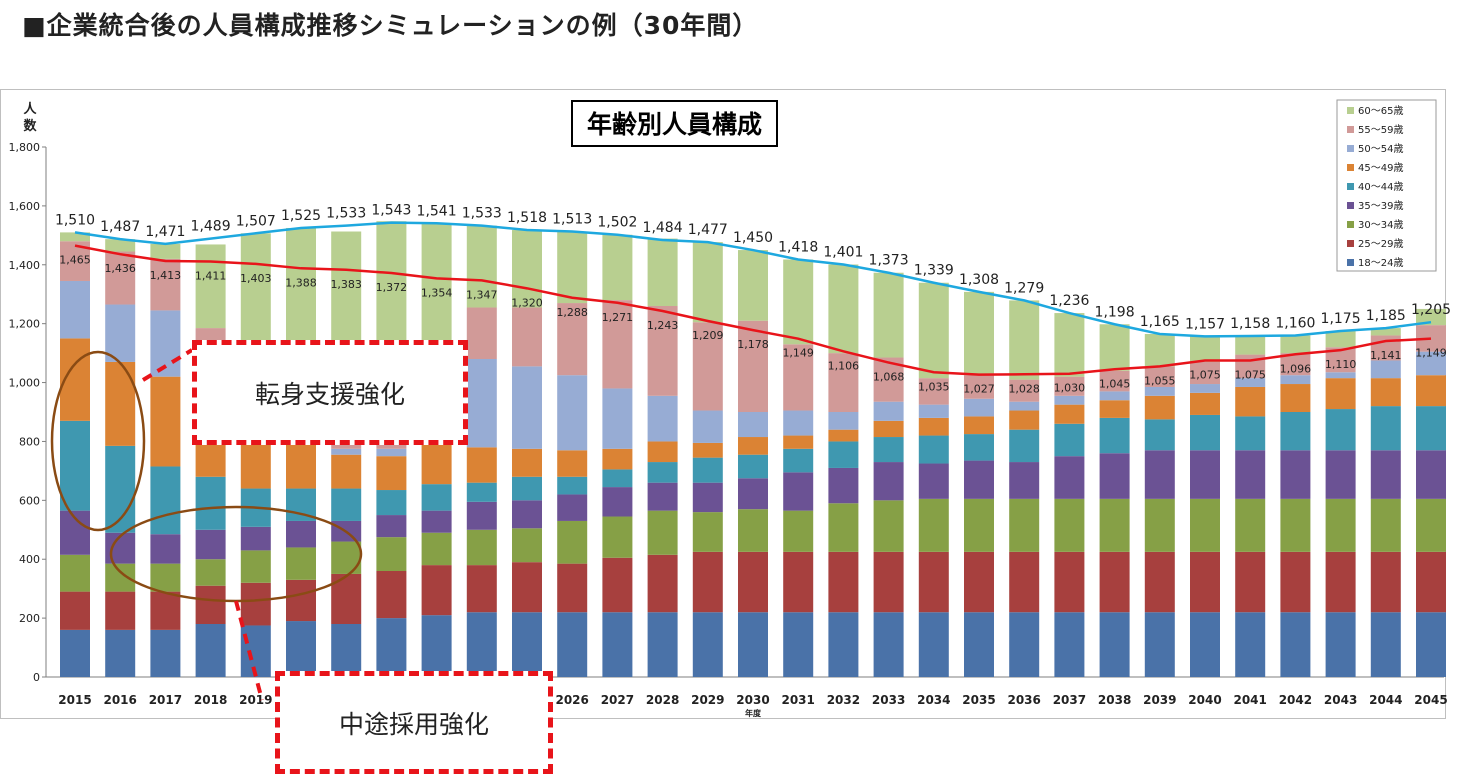 This screenshot has width=1463, height=778. Describe the element at coordinates (1380, 130) in the screenshot. I see `legend-label-55-59: 55～59歳` at that location.